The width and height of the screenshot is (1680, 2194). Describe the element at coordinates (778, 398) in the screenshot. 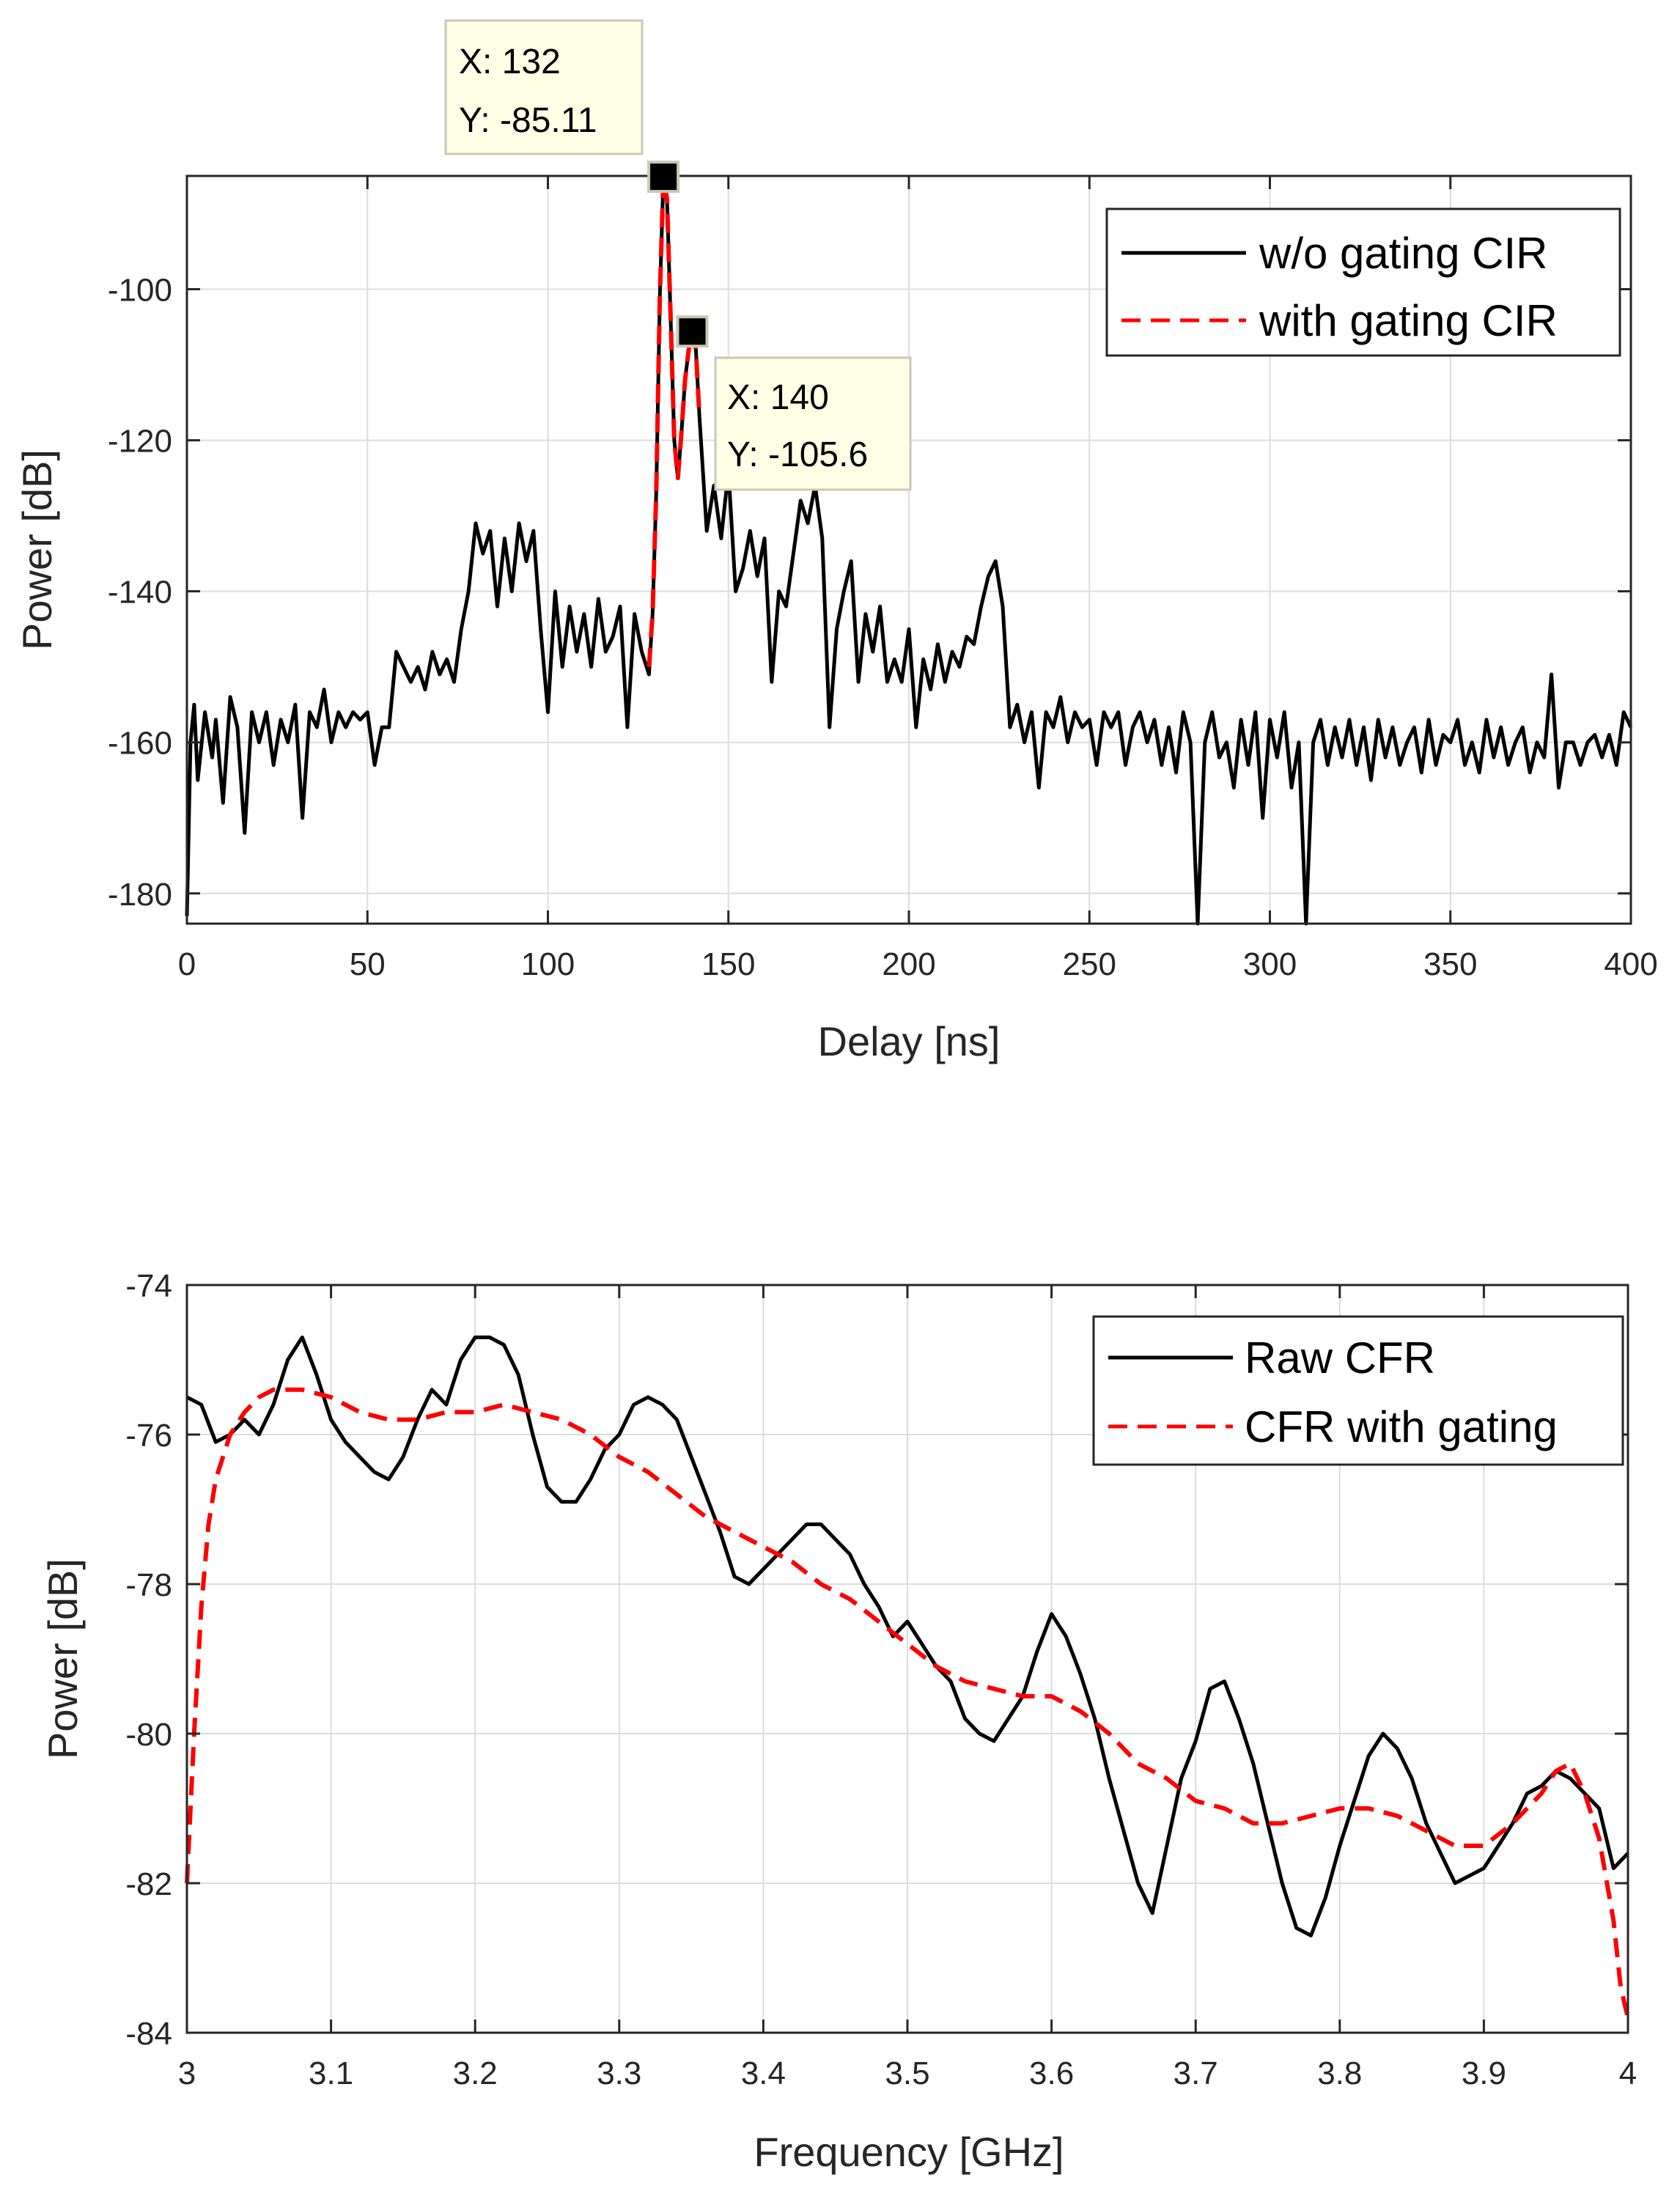

I see `cir-datatip-2-x: X: 140` at that location.